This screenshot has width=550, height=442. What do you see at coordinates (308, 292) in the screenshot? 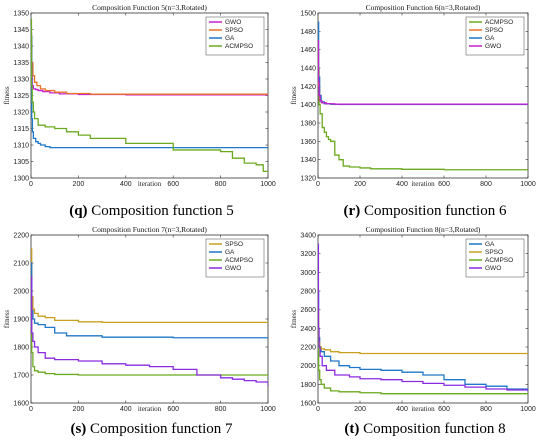
I see `y-tick-label: 2800` at bounding box center [308, 292].